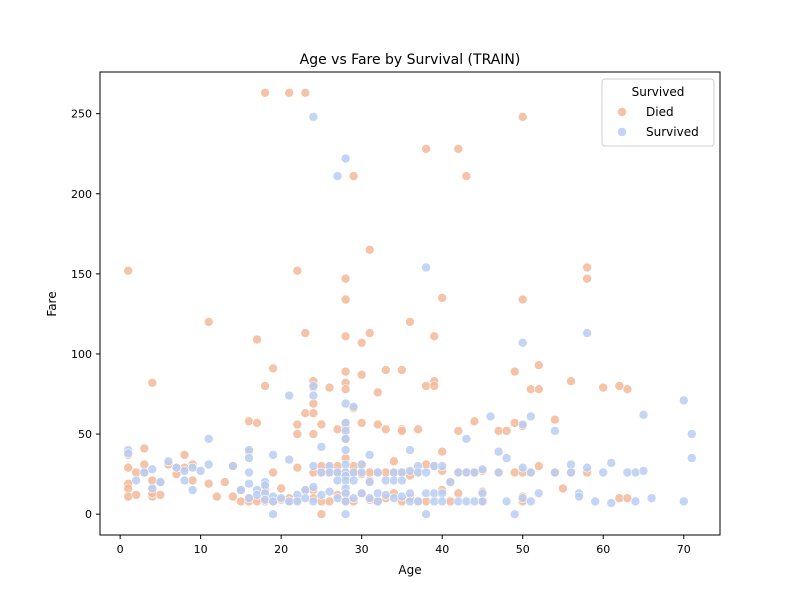 The width and height of the screenshot is (800, 600). Describe the element at coordinates (523, 549) in the screenshot. I see `x-tick-label: 50` at that location.